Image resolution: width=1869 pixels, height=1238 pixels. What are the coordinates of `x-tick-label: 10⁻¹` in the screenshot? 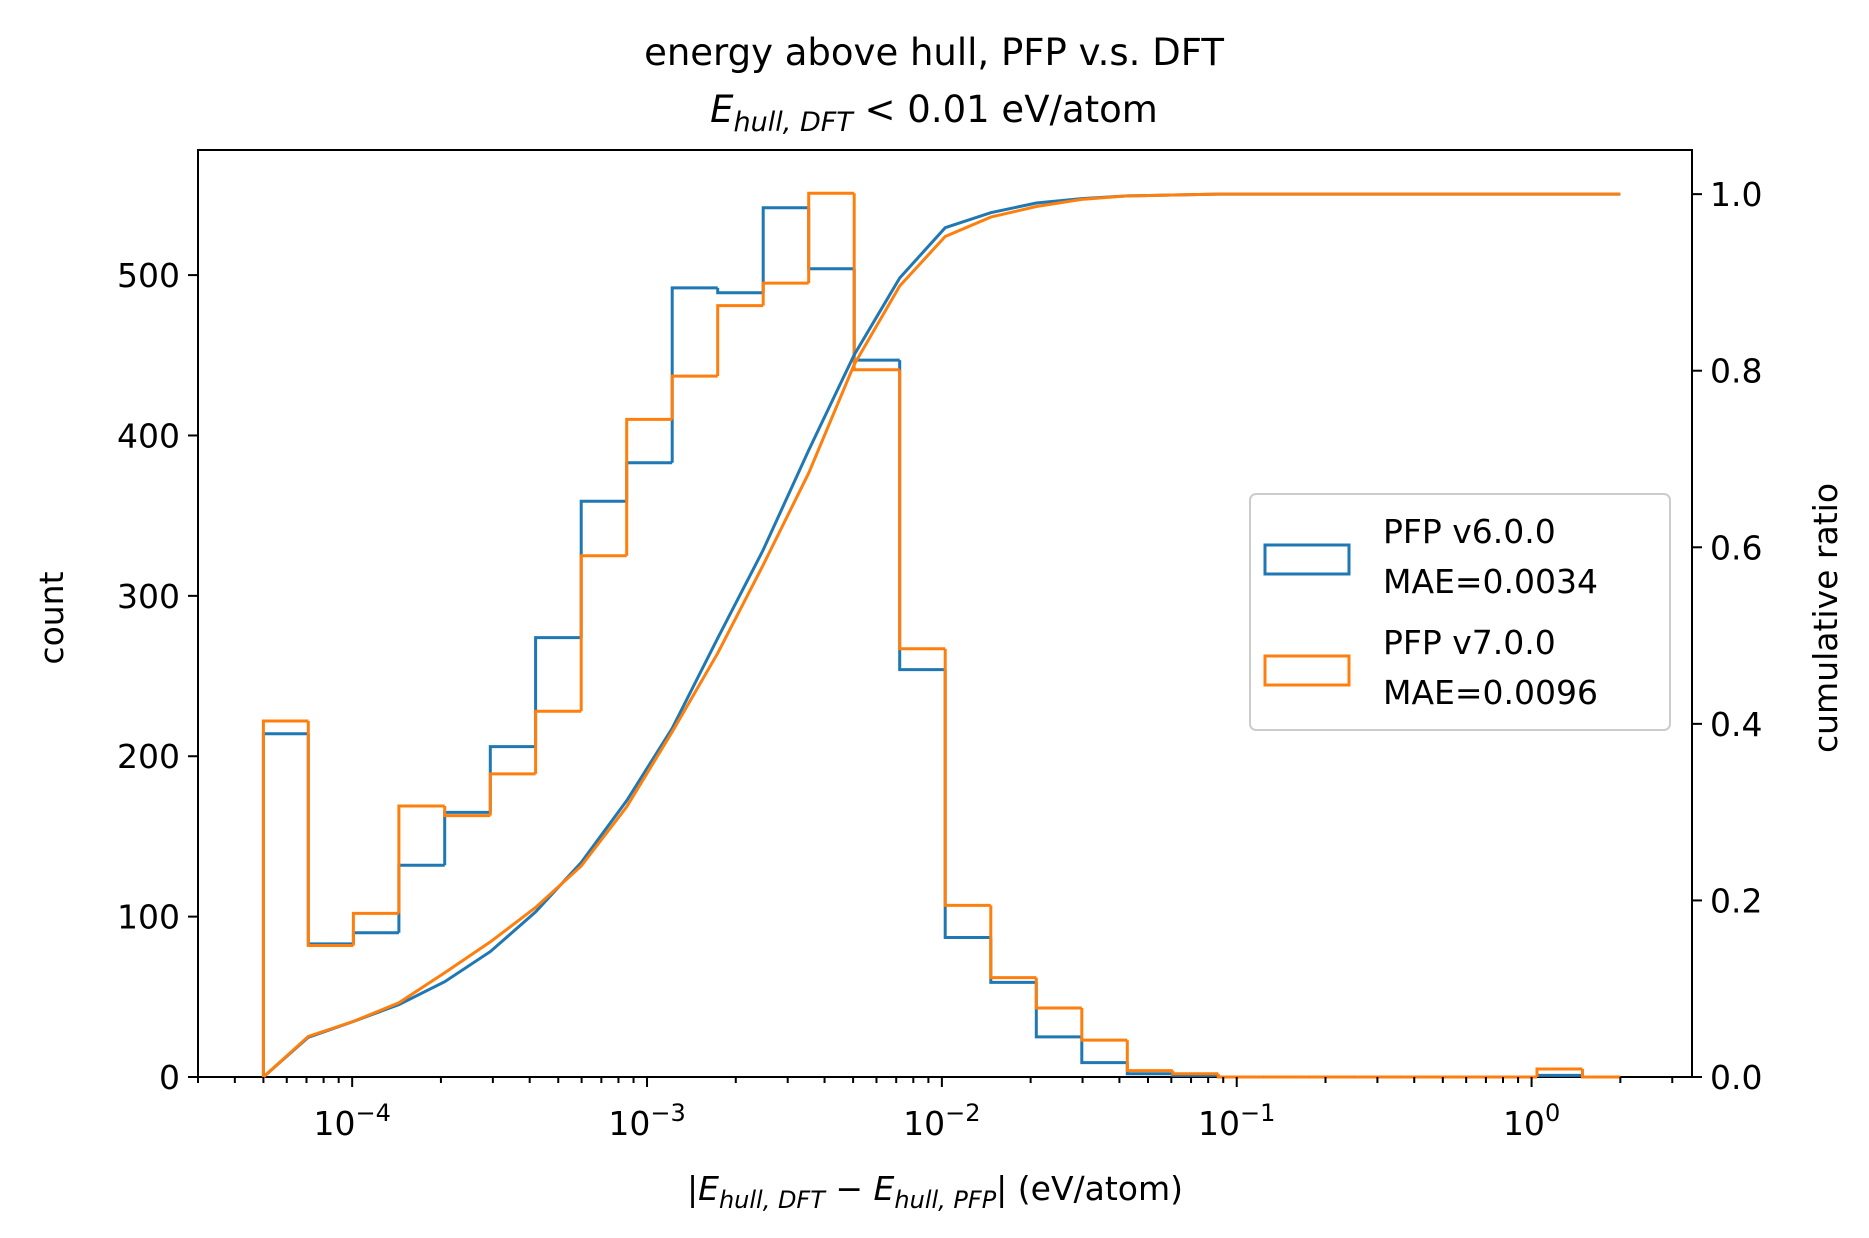 It's located at (1236, 1121).